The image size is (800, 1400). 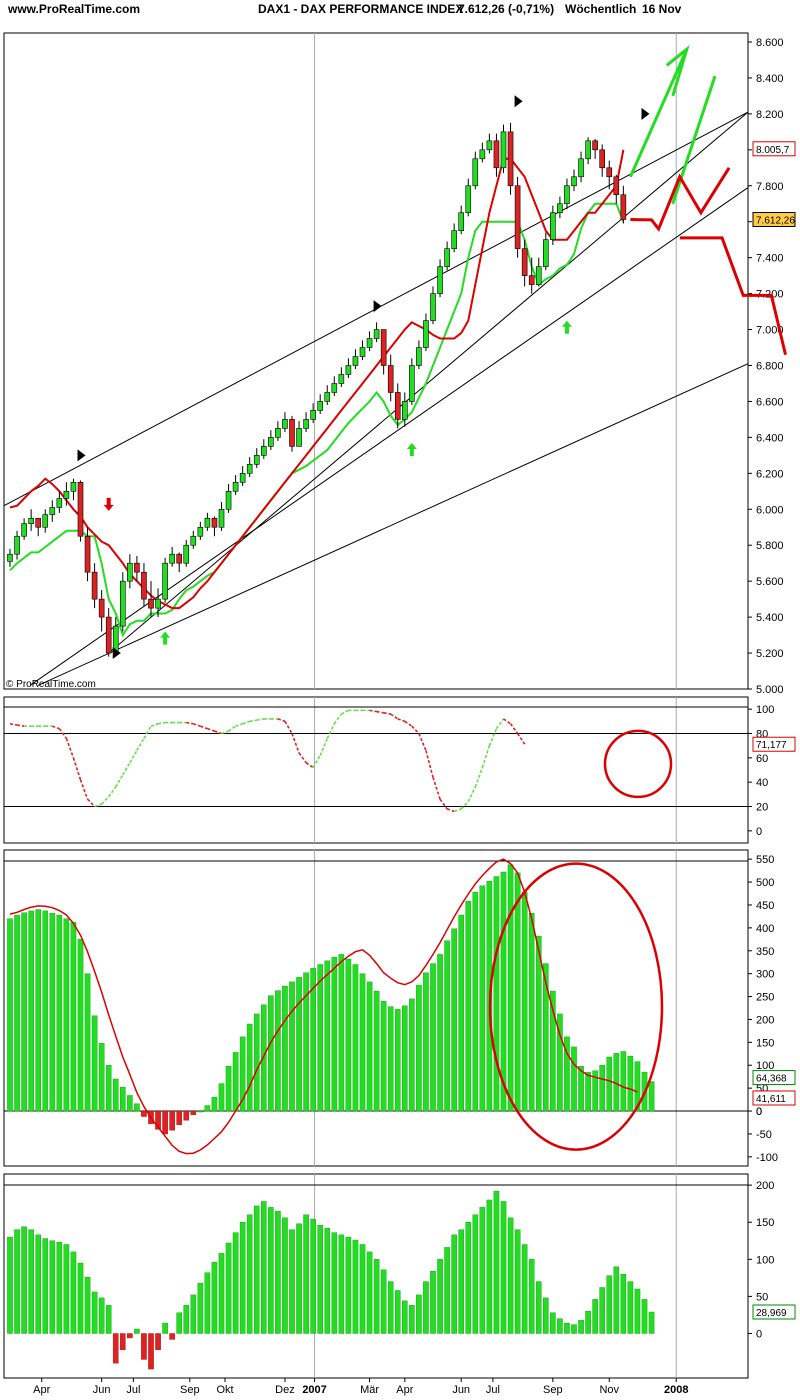 I want to click on x-tick-label: 2008, so click(x=676, y=1390).